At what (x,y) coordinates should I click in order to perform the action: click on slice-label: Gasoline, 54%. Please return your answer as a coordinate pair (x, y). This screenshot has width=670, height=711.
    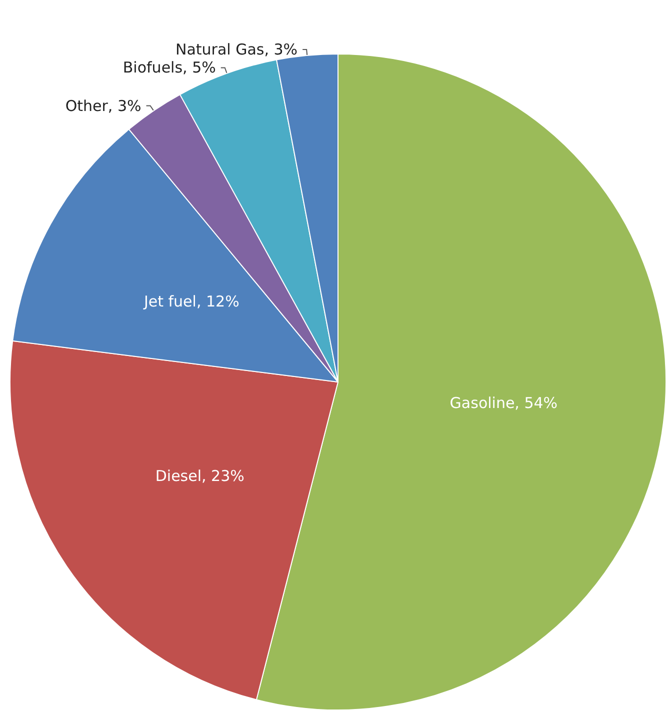
    Looking at the image, I should click on (504, 403).